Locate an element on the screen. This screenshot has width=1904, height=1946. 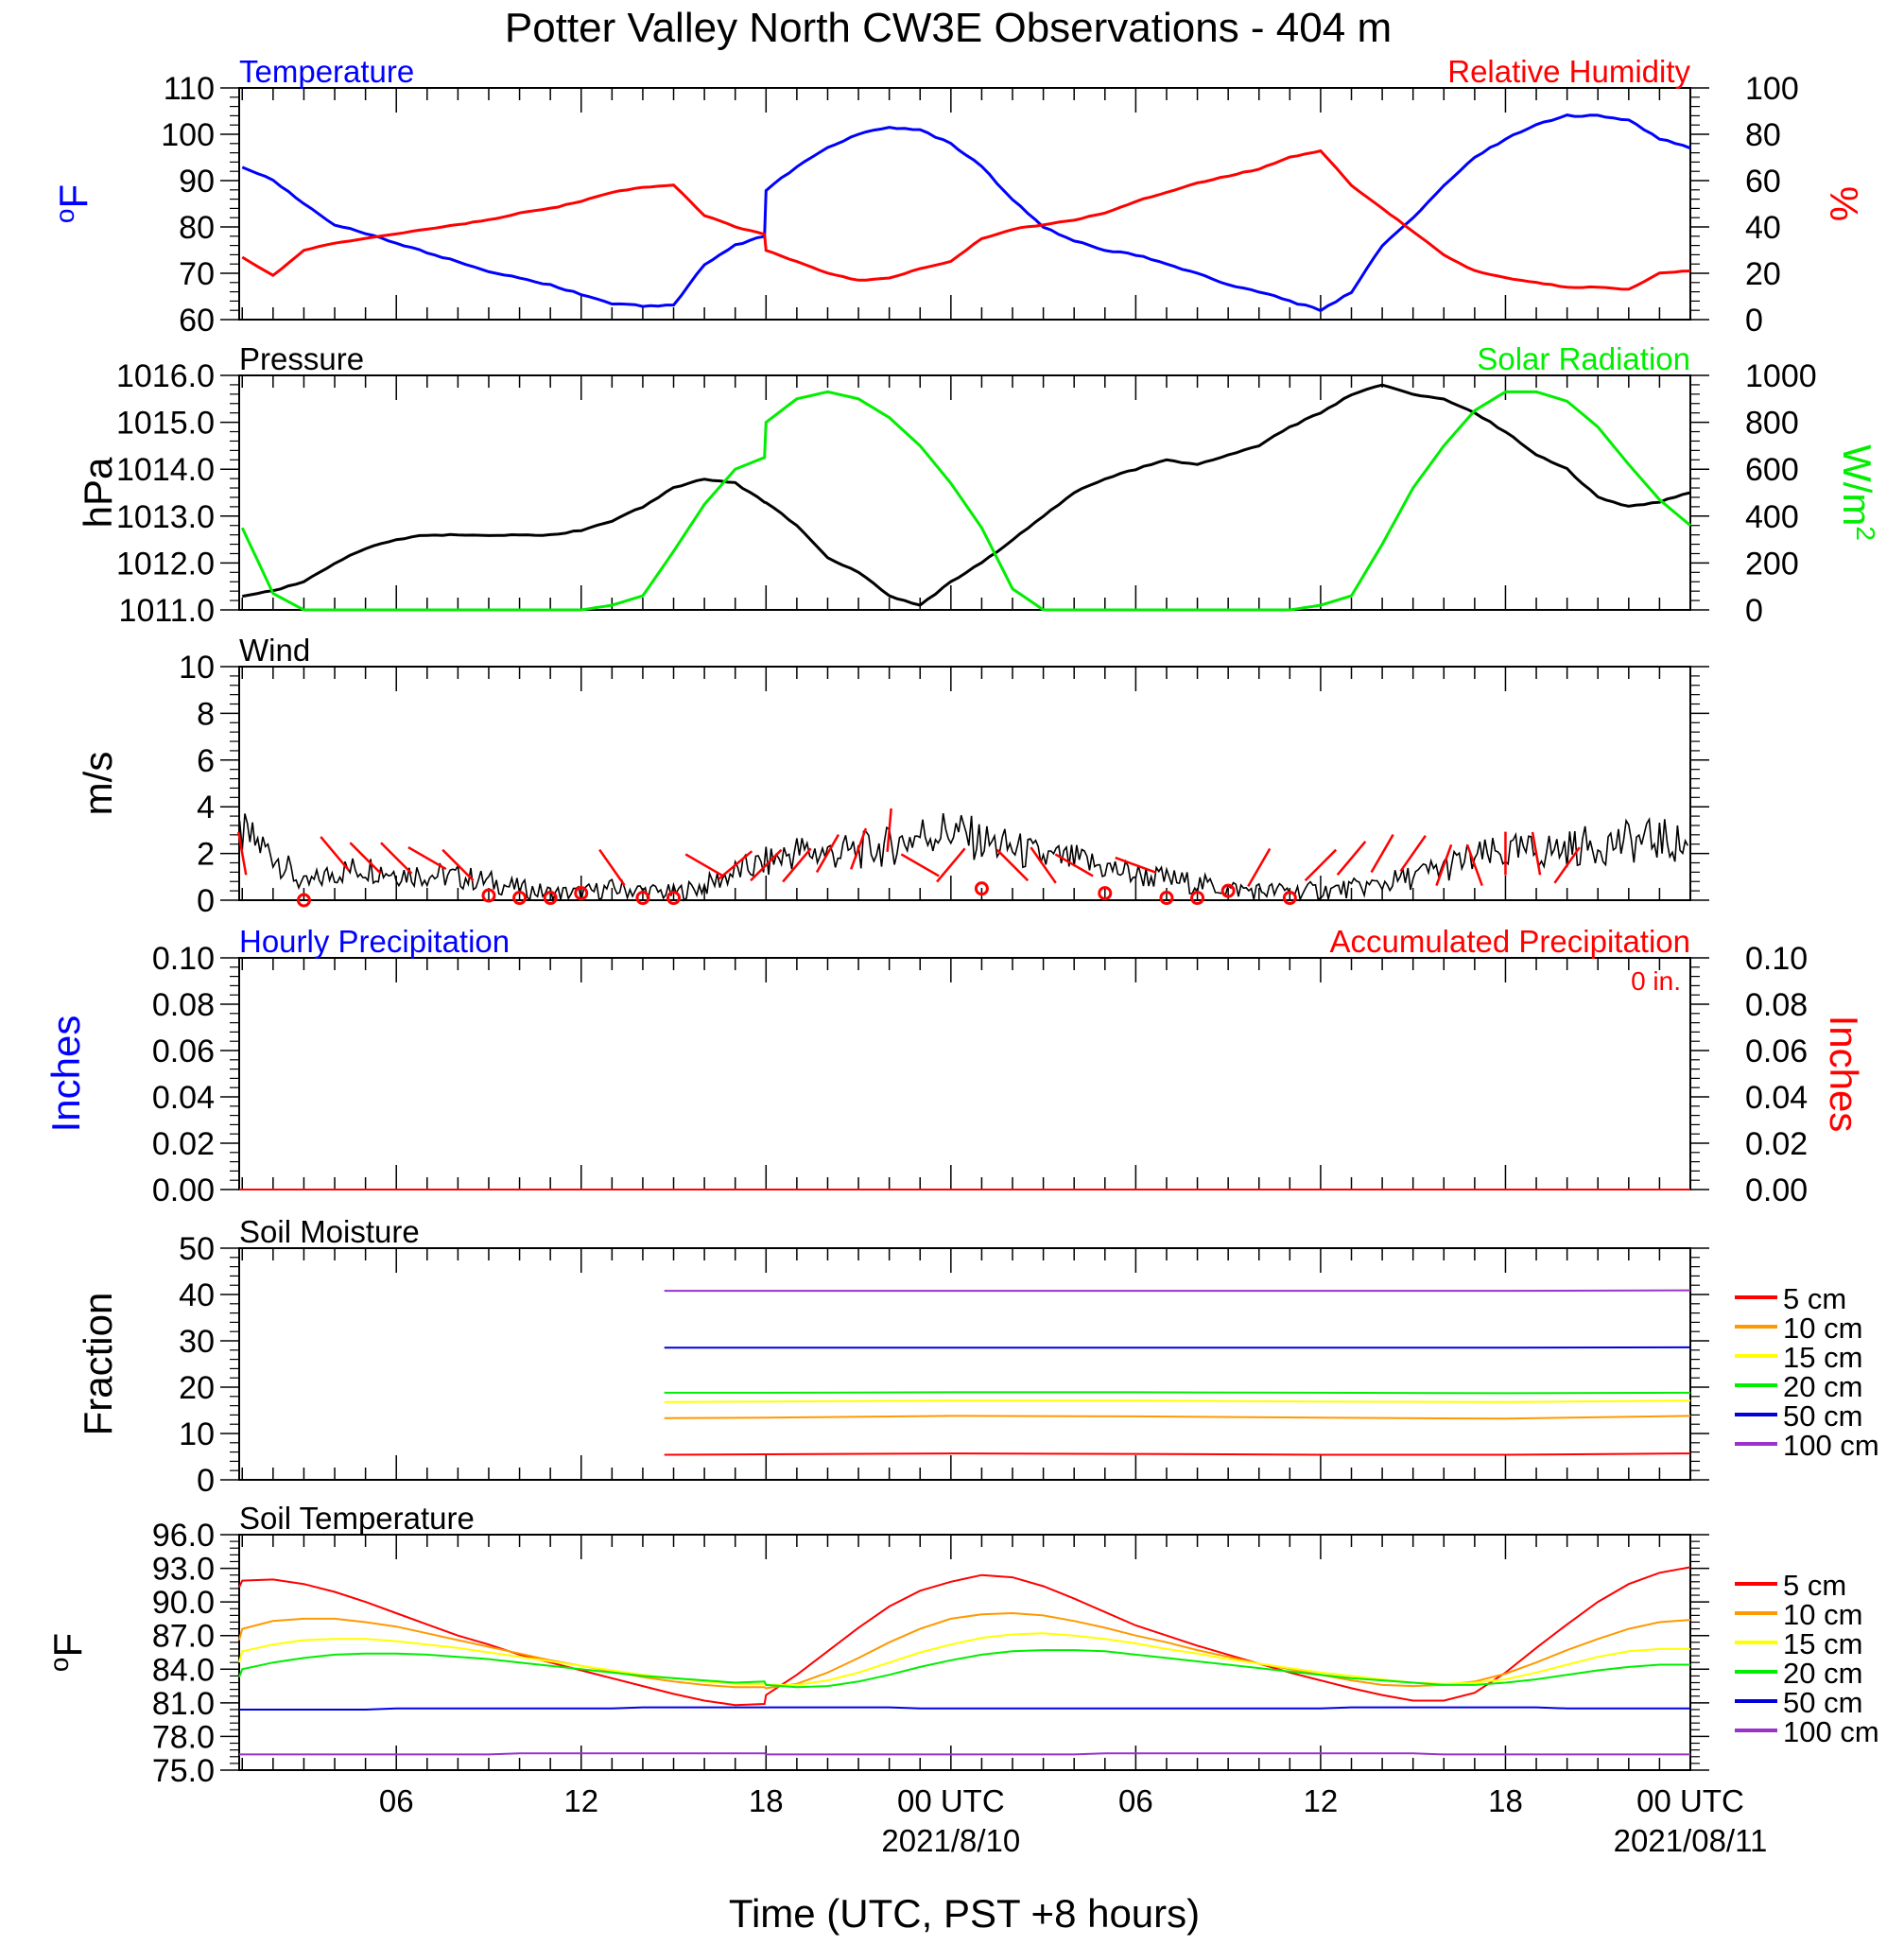
y-tick-label-right: 60 is located at coordinates (1763, 182).